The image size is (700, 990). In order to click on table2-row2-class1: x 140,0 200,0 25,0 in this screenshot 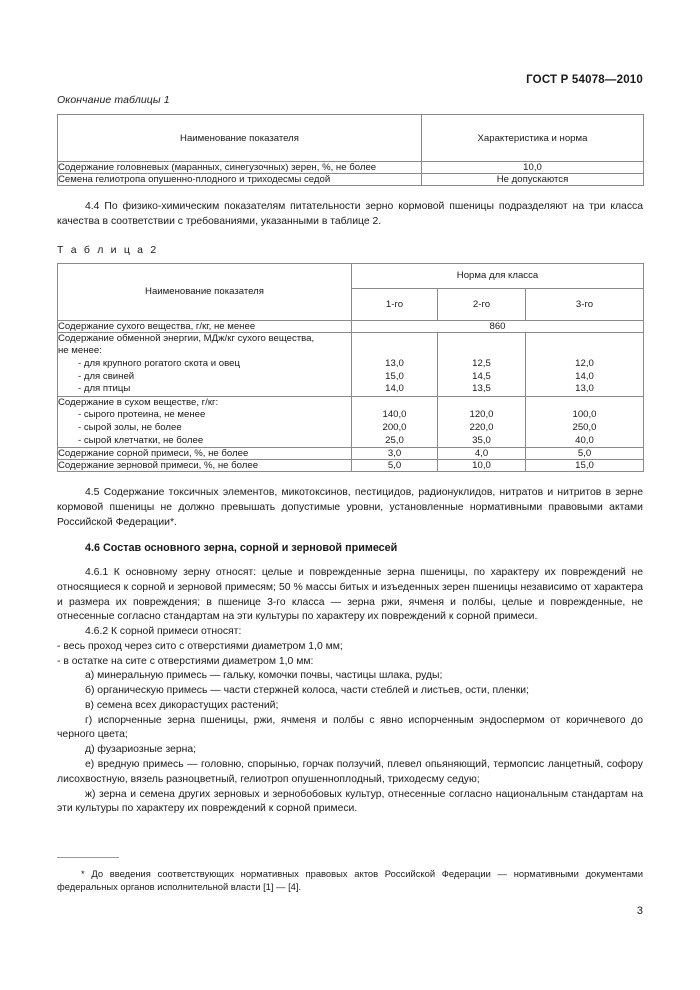, I will do `click(394, 422)`.